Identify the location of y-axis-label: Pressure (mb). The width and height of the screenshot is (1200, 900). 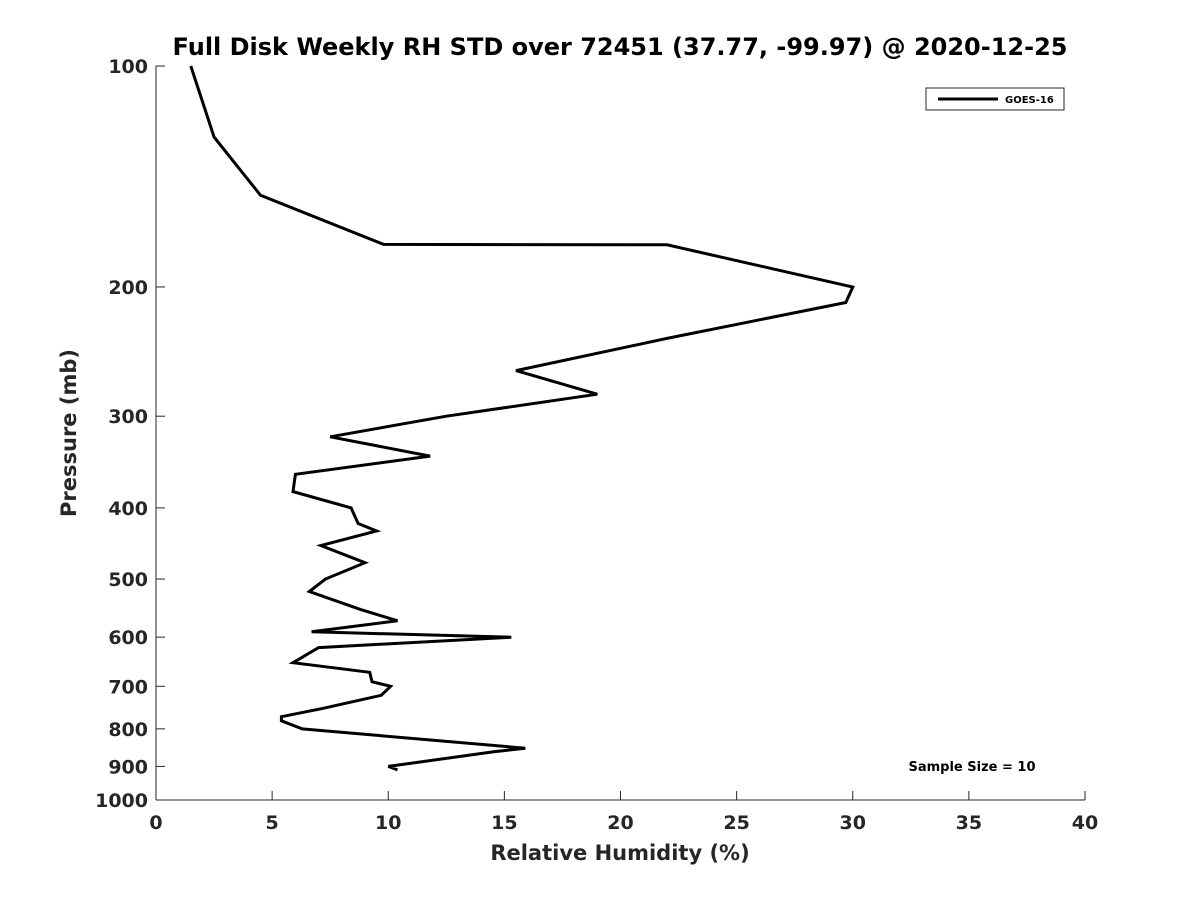
(69, 433).